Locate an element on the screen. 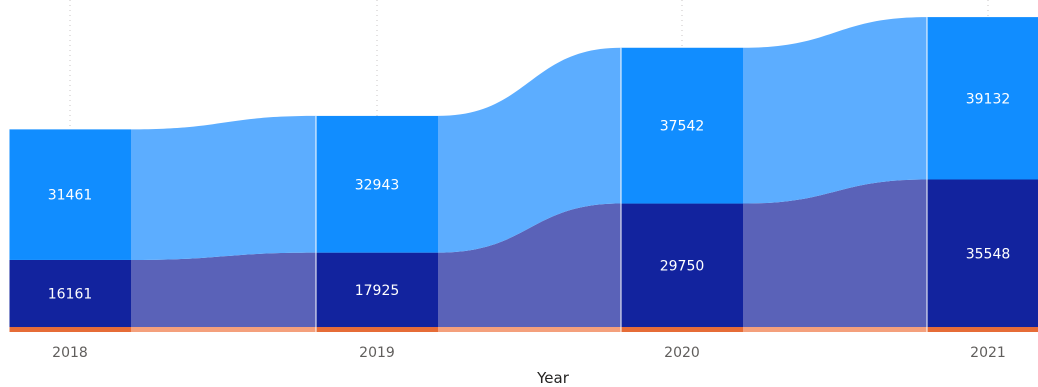 This screenshot has width=1038, height=387. x-tick-2020: 2020 is located at coordinates (682, 353).